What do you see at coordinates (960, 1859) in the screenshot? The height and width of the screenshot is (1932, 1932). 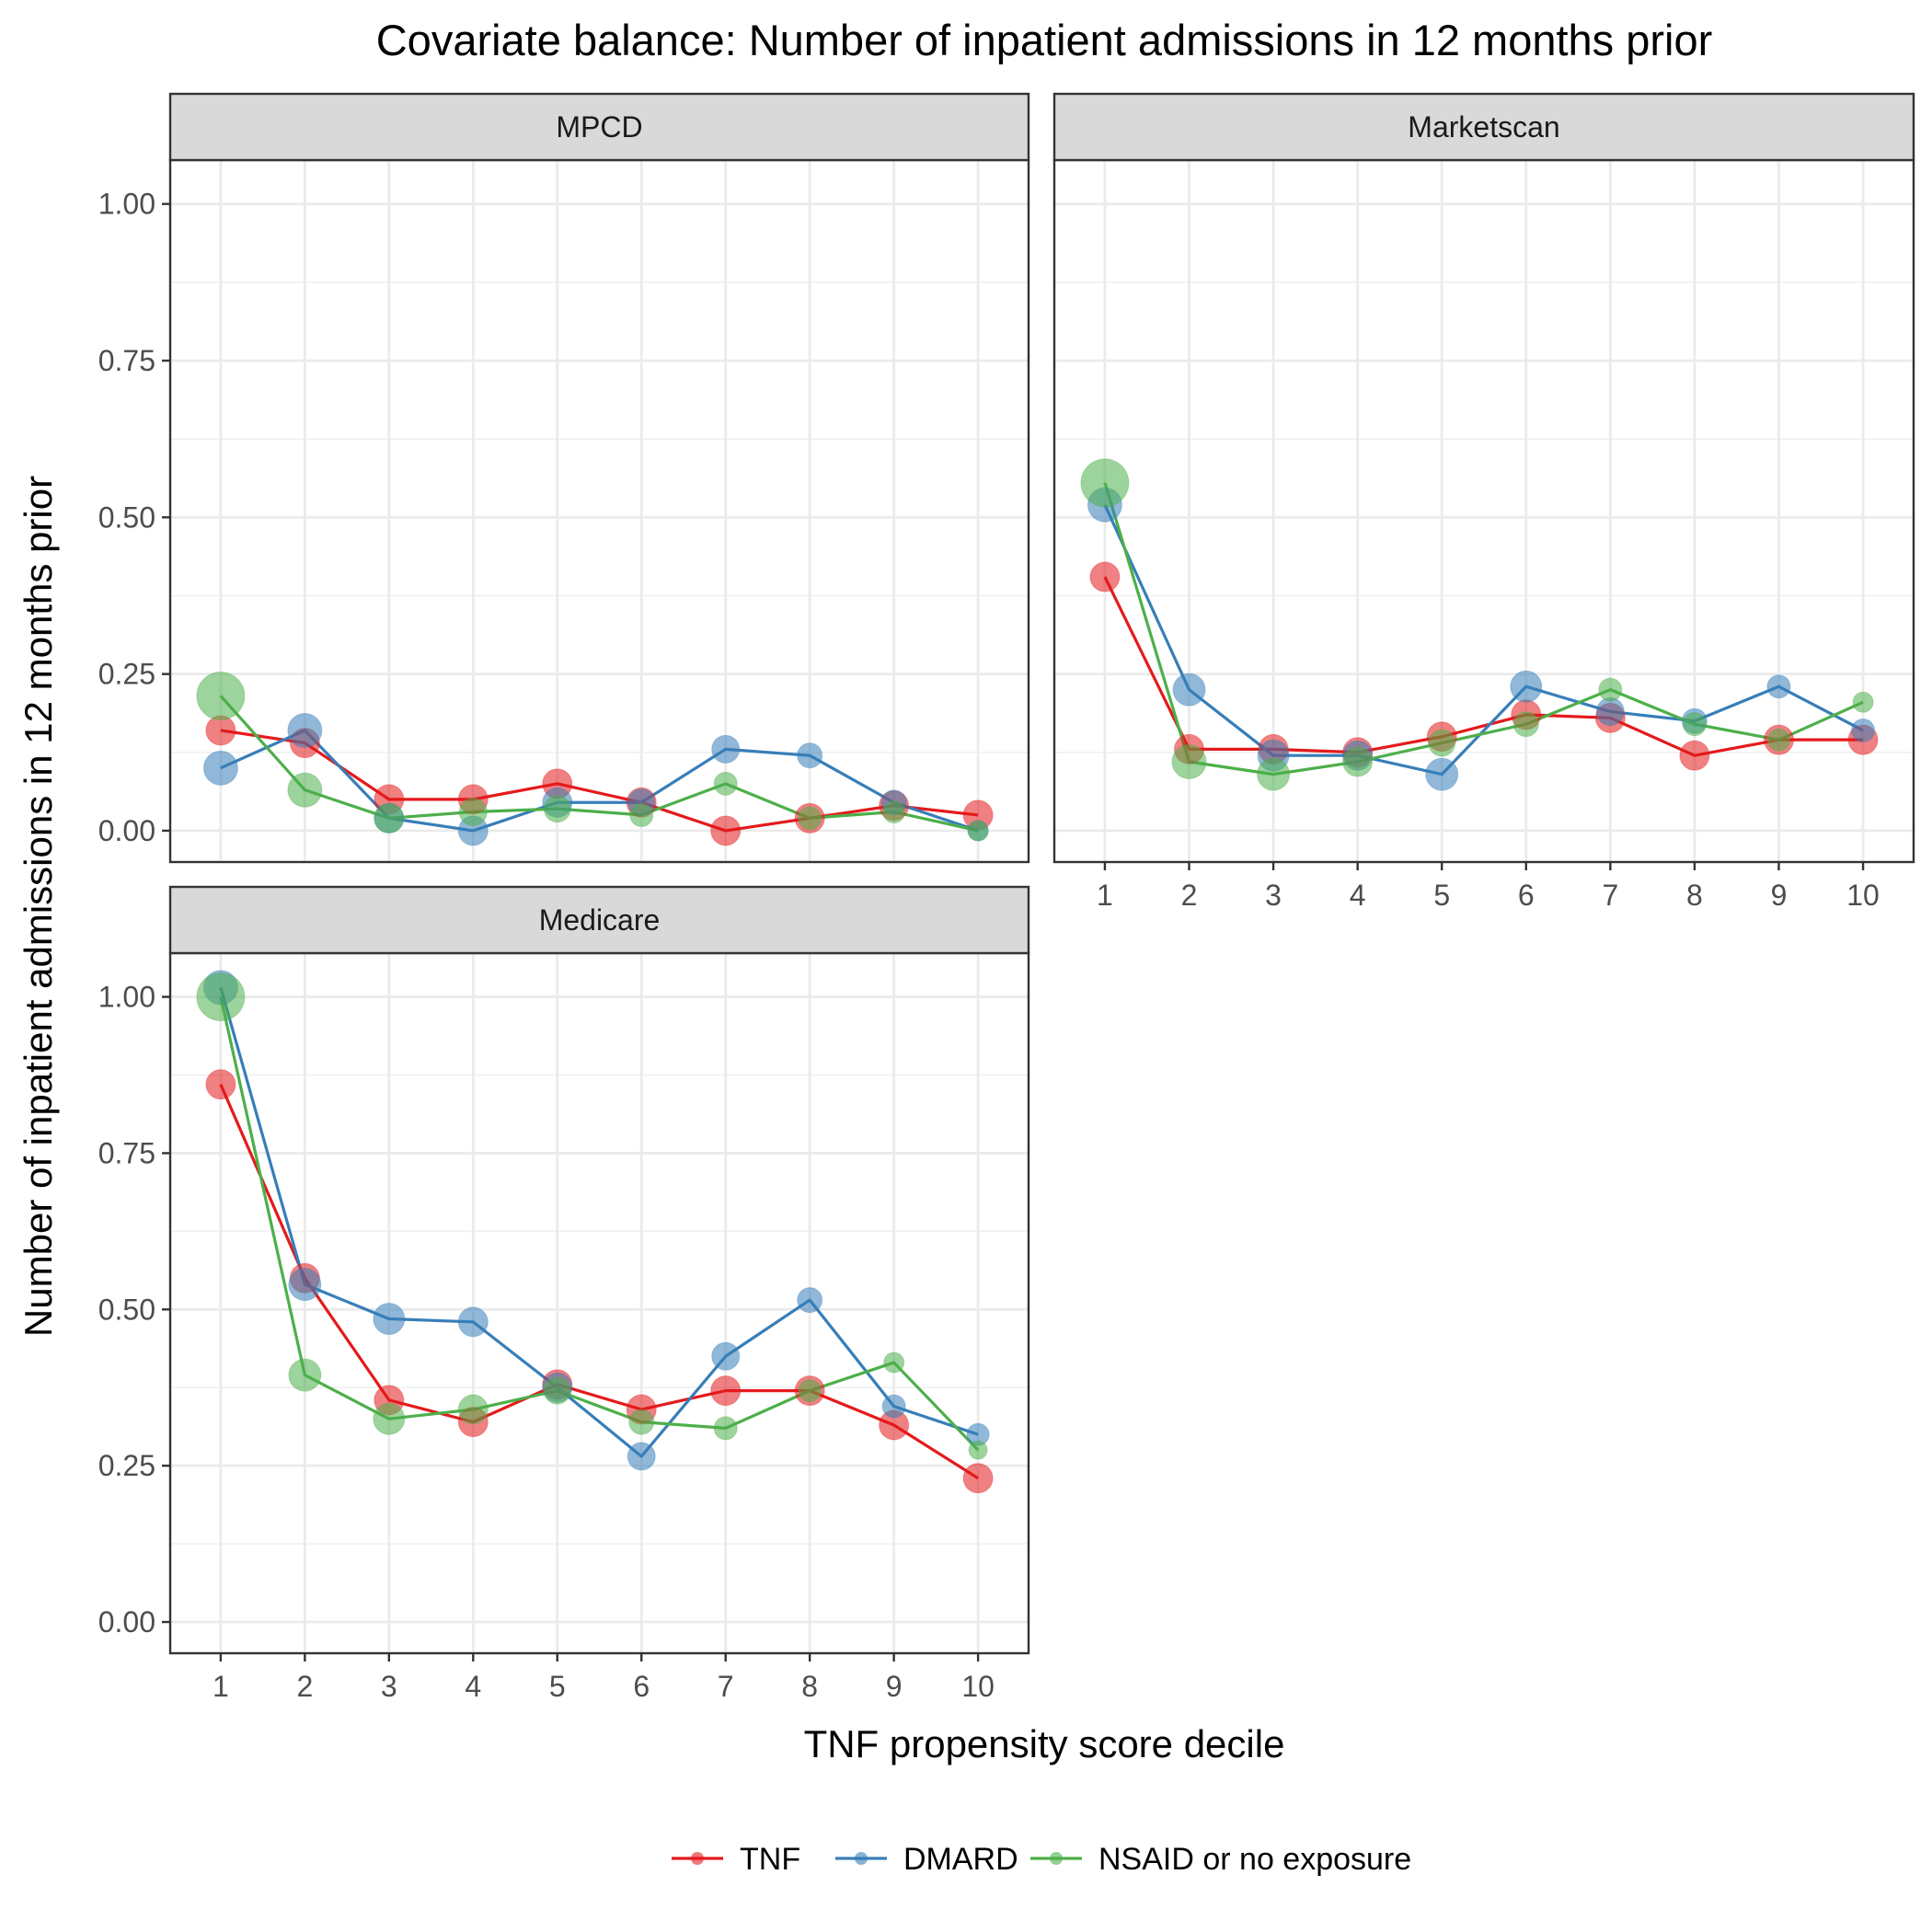 I see `legend-label: DMARD` at bounding box center [960, 1859].